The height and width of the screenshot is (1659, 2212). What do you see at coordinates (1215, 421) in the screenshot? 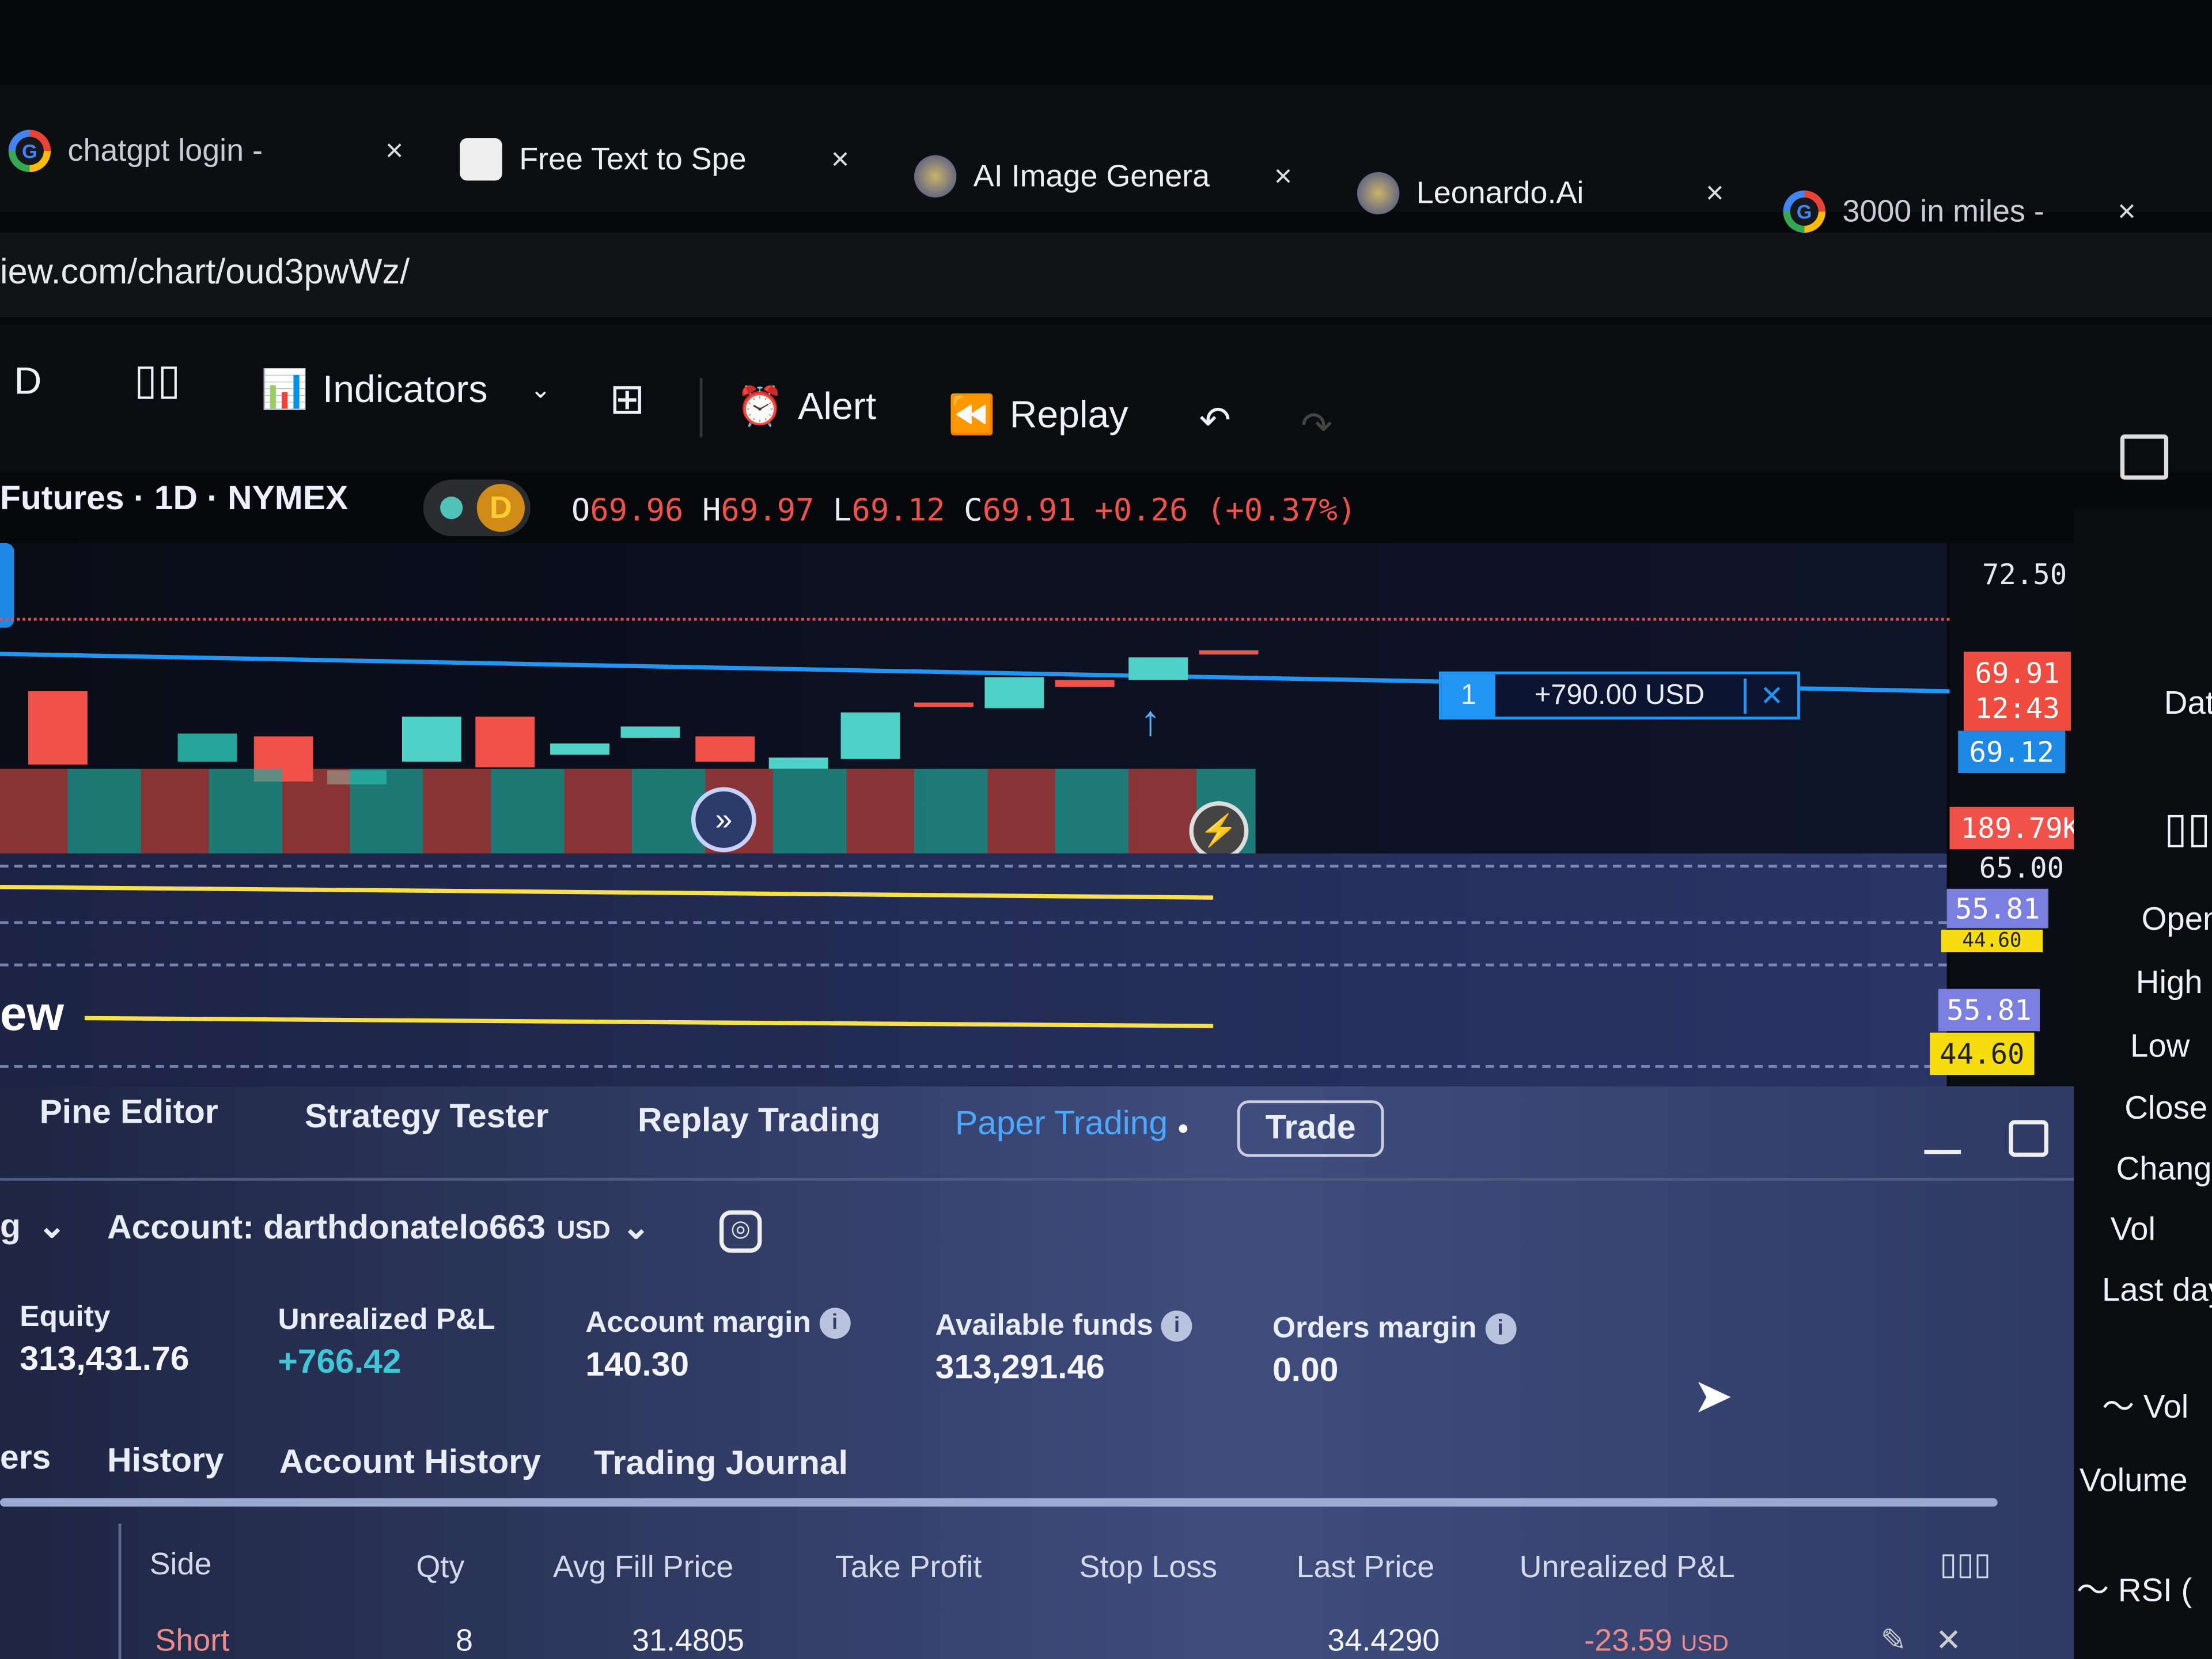
I see `undo-button: ↶` at bounding box center [1215, 421].